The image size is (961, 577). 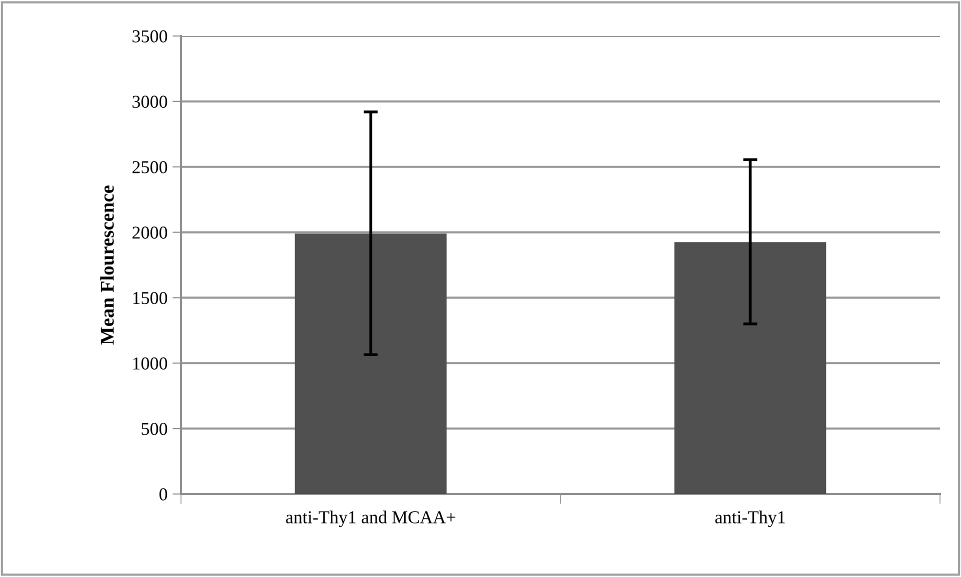 I want to click on y-tick-label: 3500, so click(x=150, y=36).